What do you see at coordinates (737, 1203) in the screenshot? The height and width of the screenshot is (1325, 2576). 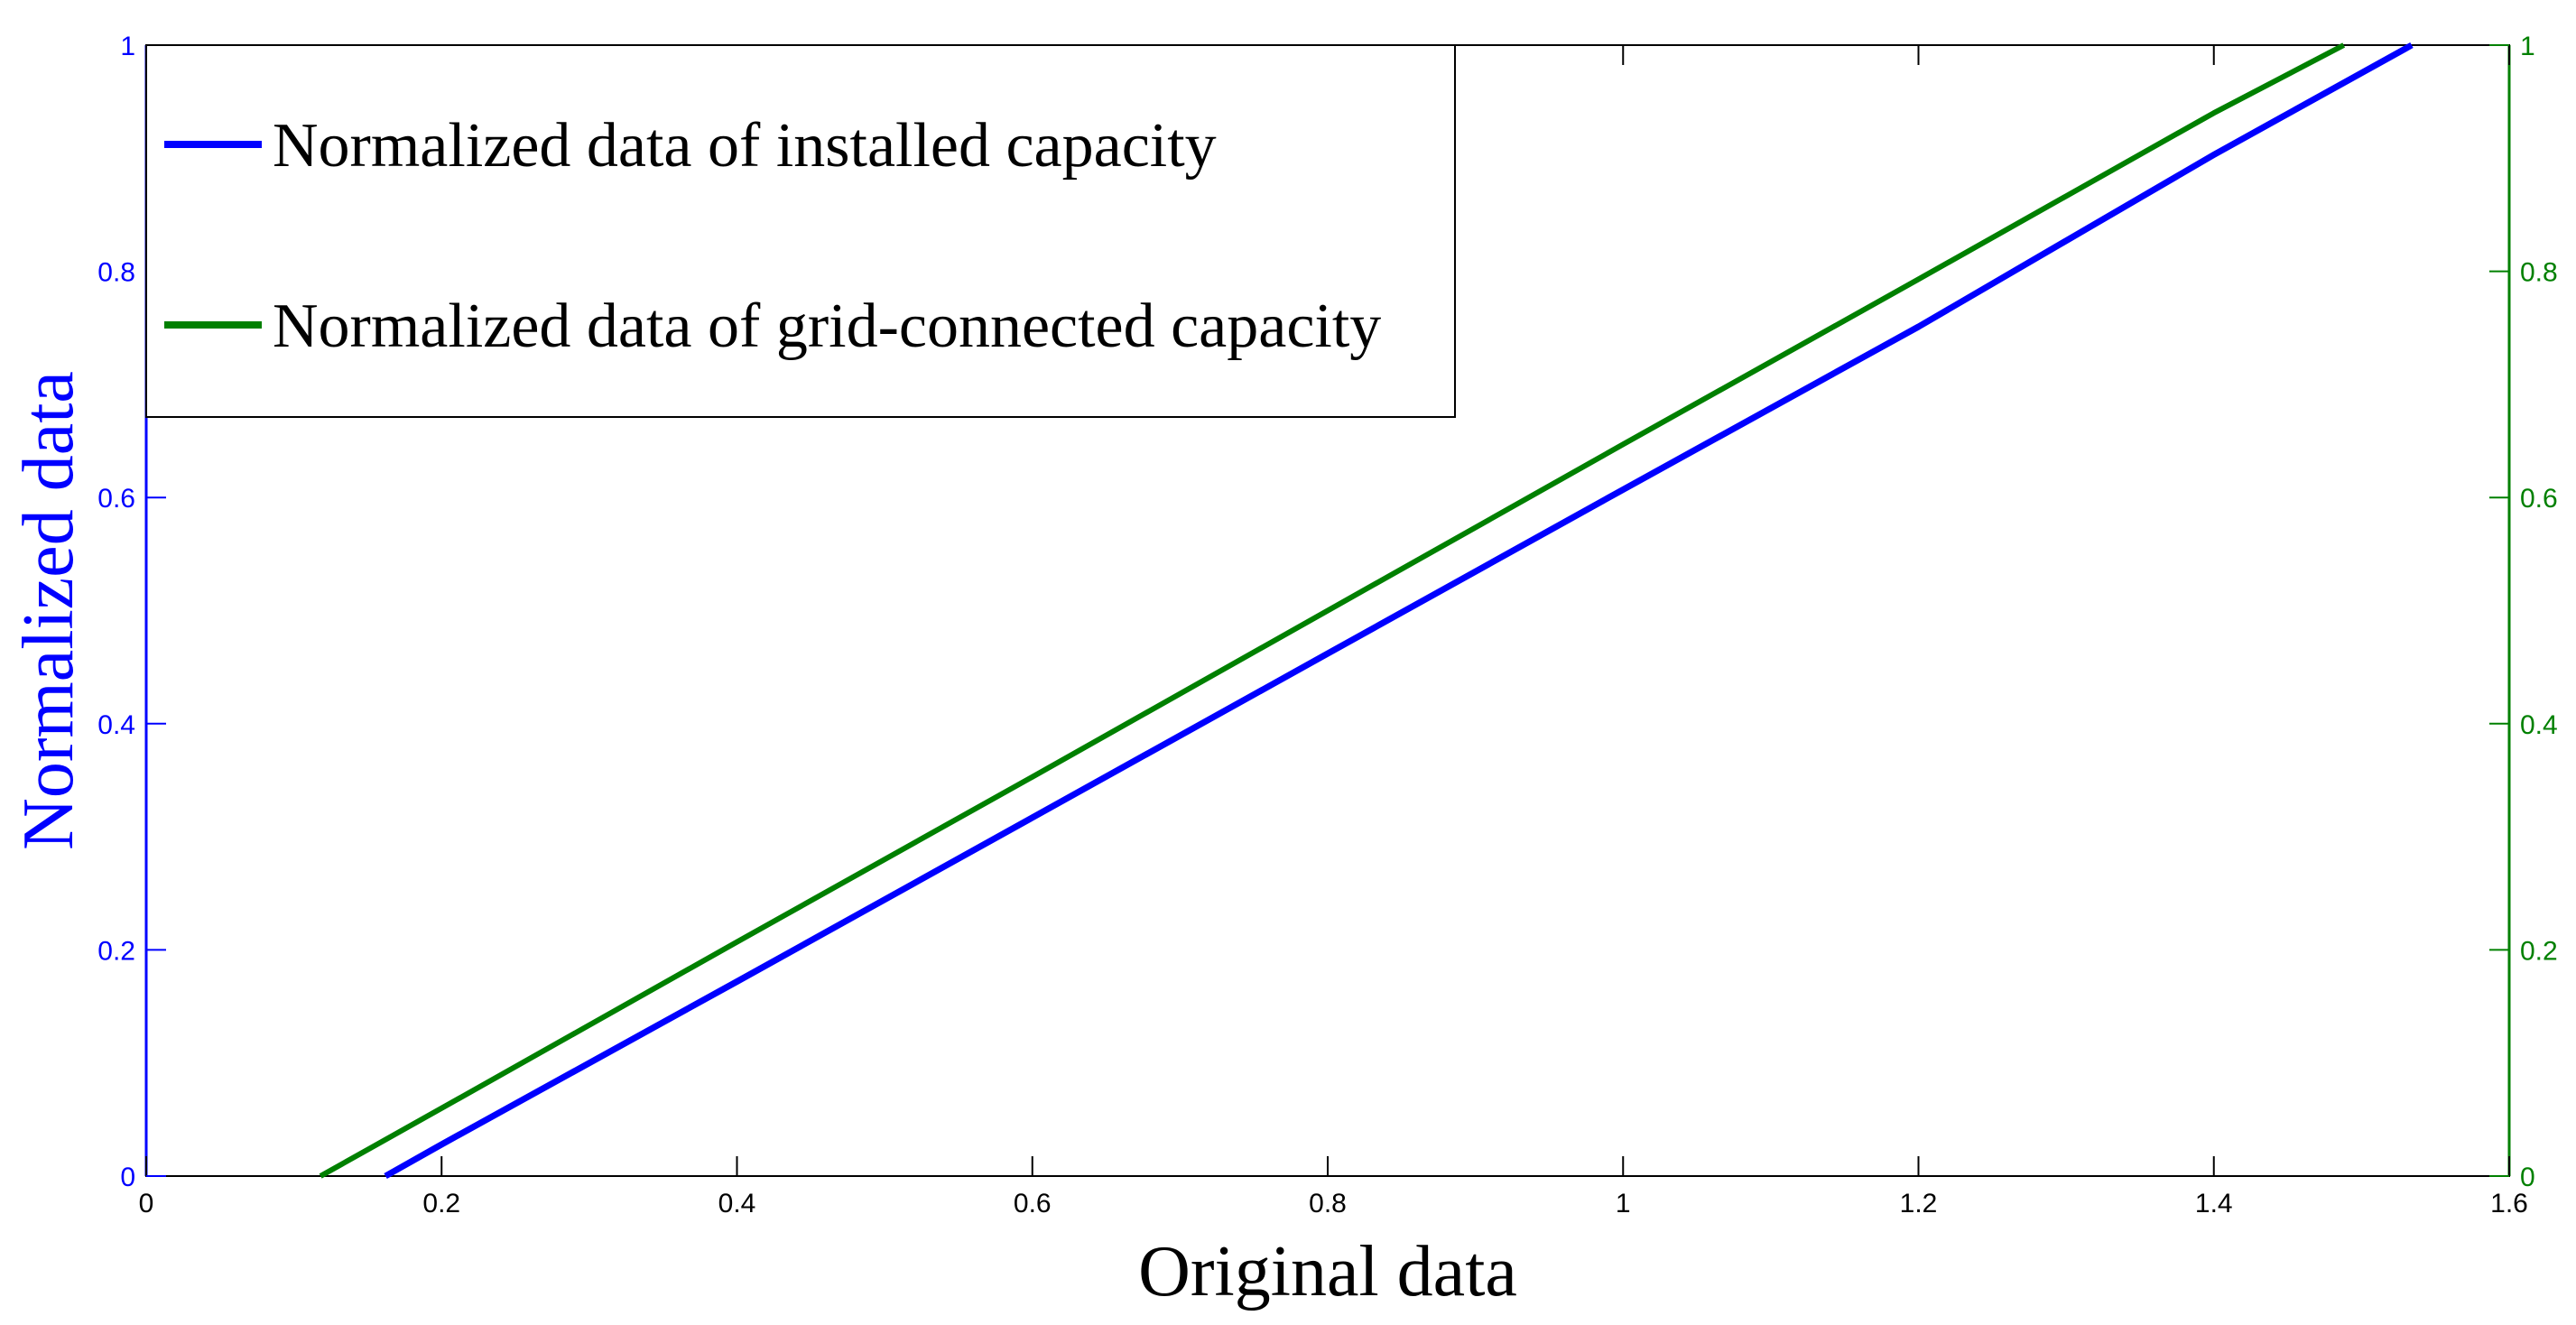 I see `x-tick-label: 0.4` at bounding box center [737, 1203].